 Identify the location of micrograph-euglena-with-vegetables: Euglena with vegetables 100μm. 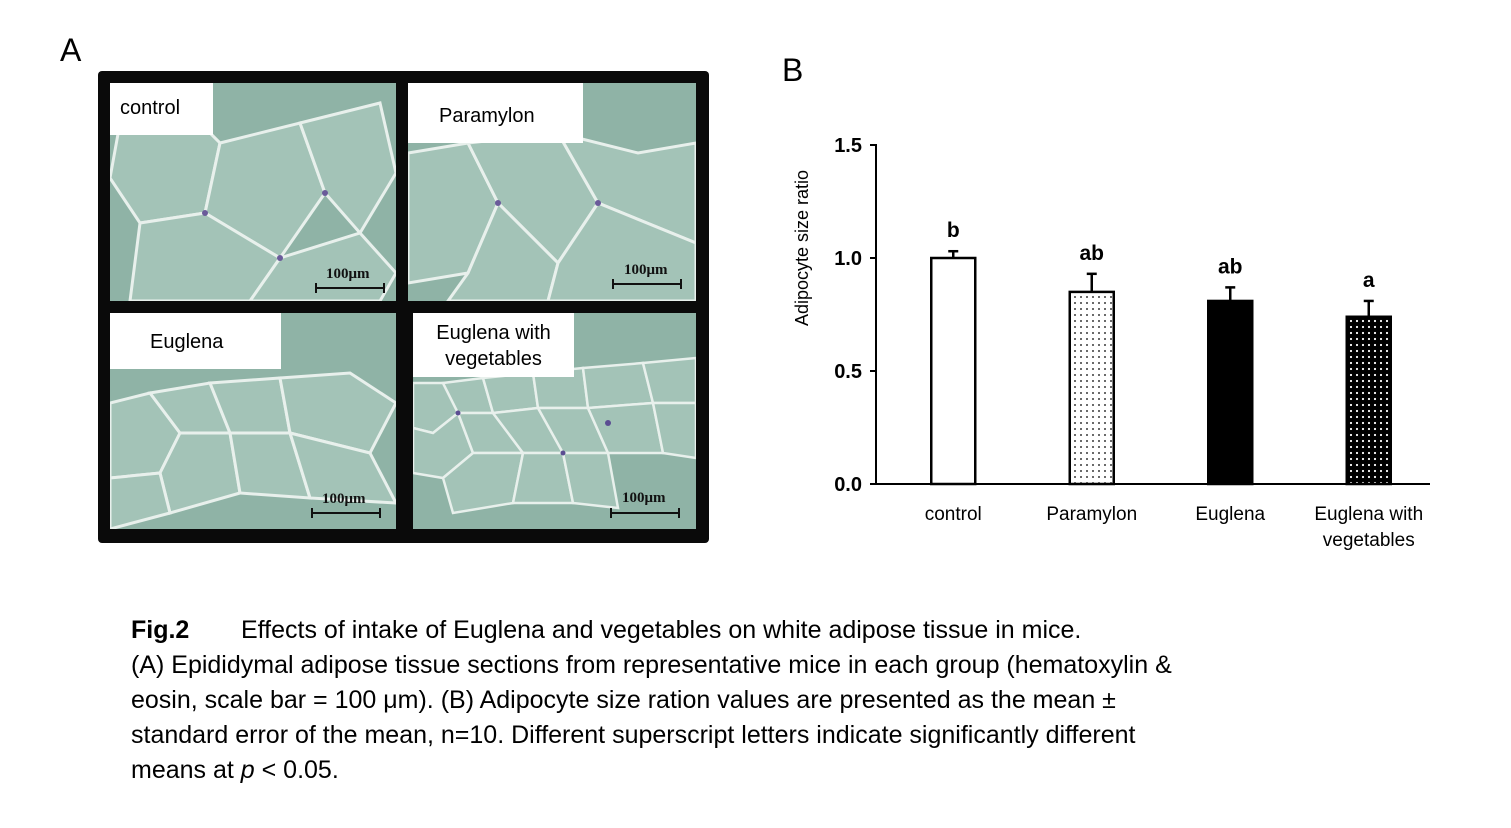
(554, 421).